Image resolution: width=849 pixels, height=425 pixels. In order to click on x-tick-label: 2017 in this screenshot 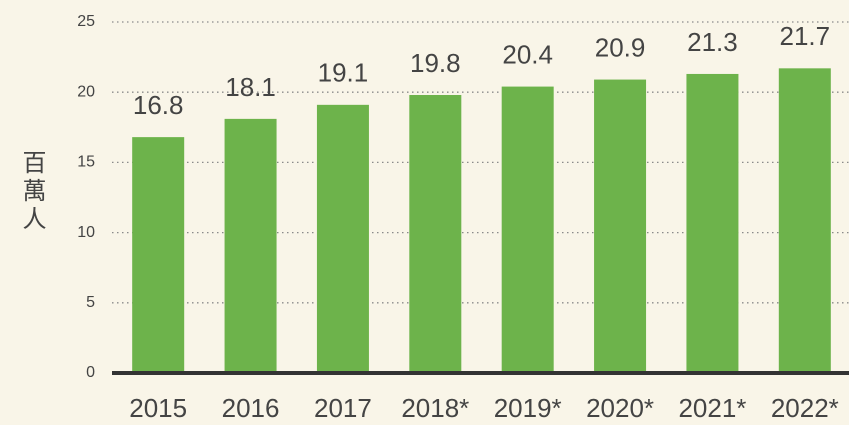, I will do `click(343, 408)`.